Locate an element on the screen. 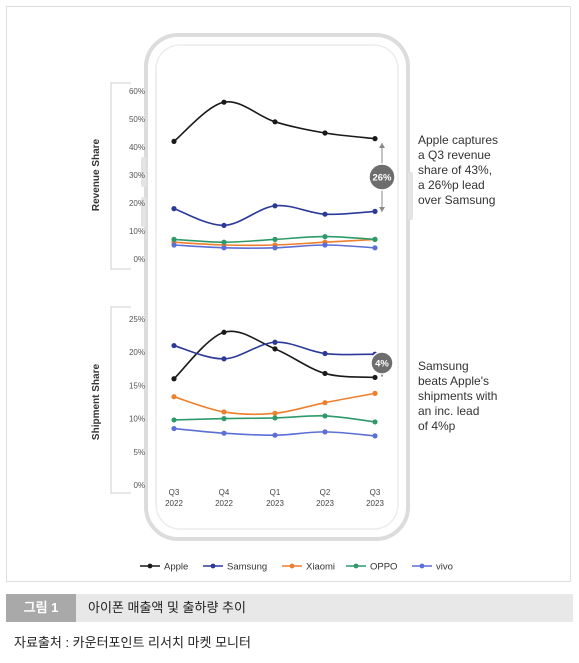 This screenshot has width=579, height=663. revenue-axis-bracket is located at coordinates (120, 176).